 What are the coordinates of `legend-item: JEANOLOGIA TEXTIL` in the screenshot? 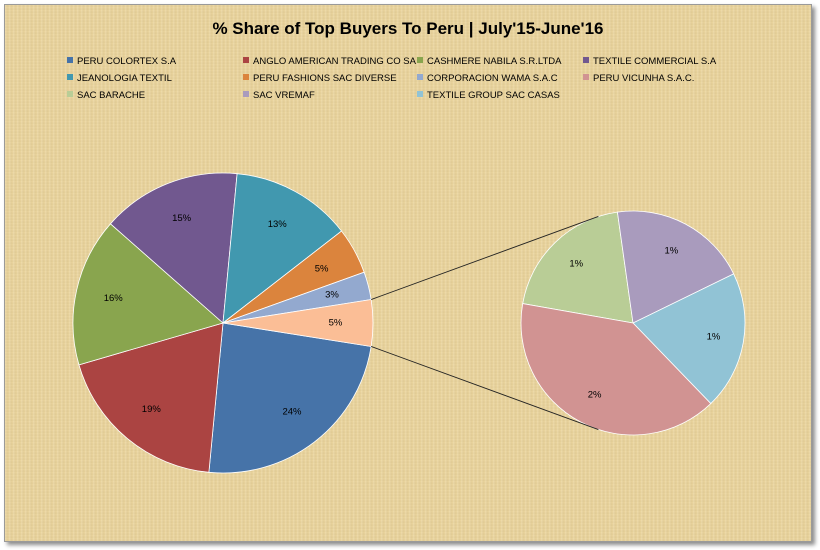 It's located at (119, 79).